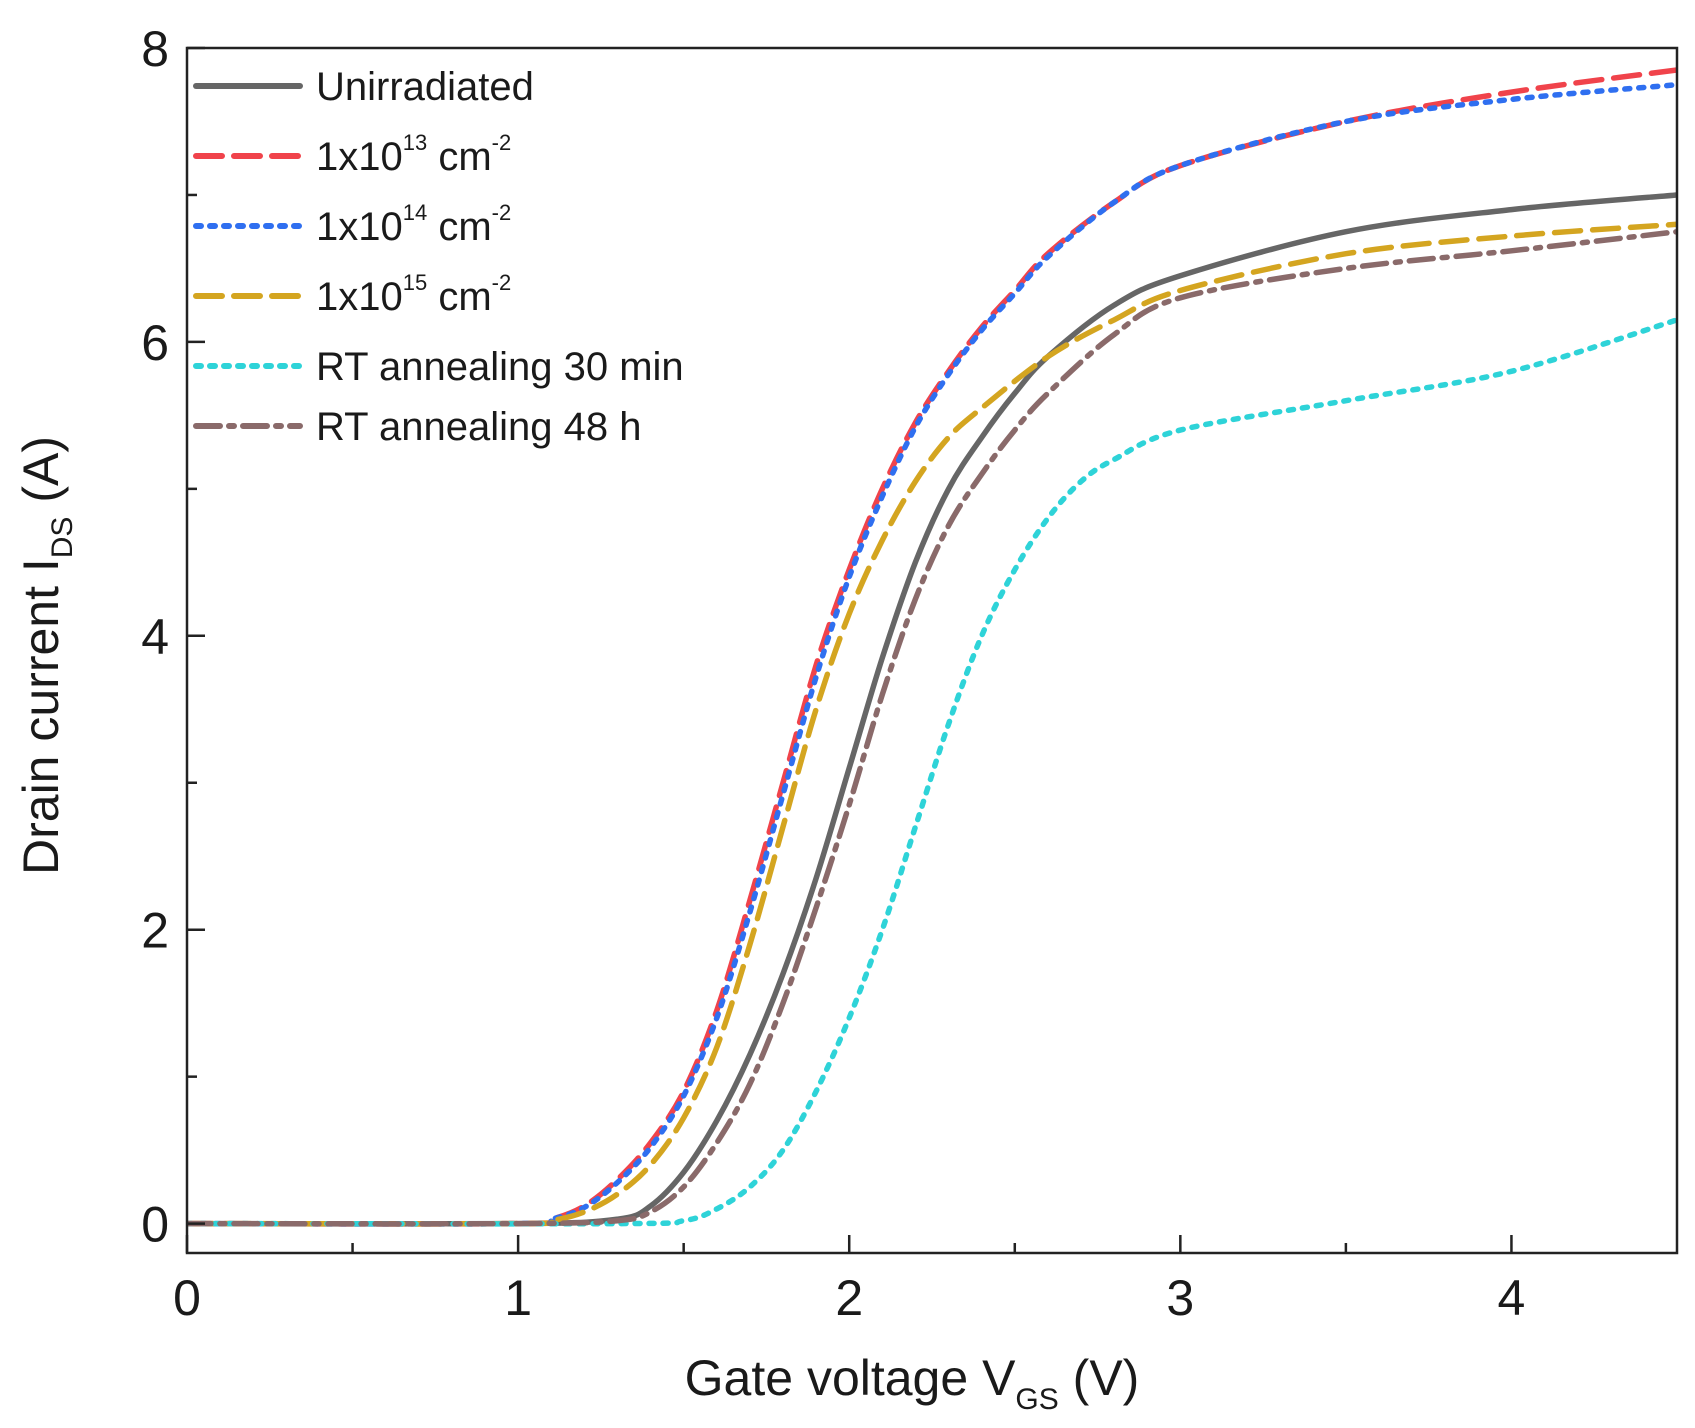 Image resolution: width=1695 pixels, height=1428 pixels. What do you see at coordinates (173, 637) in the screenshot?
I see `y-axis: 0 2 4 6 8` at bounding box center [173, 637].